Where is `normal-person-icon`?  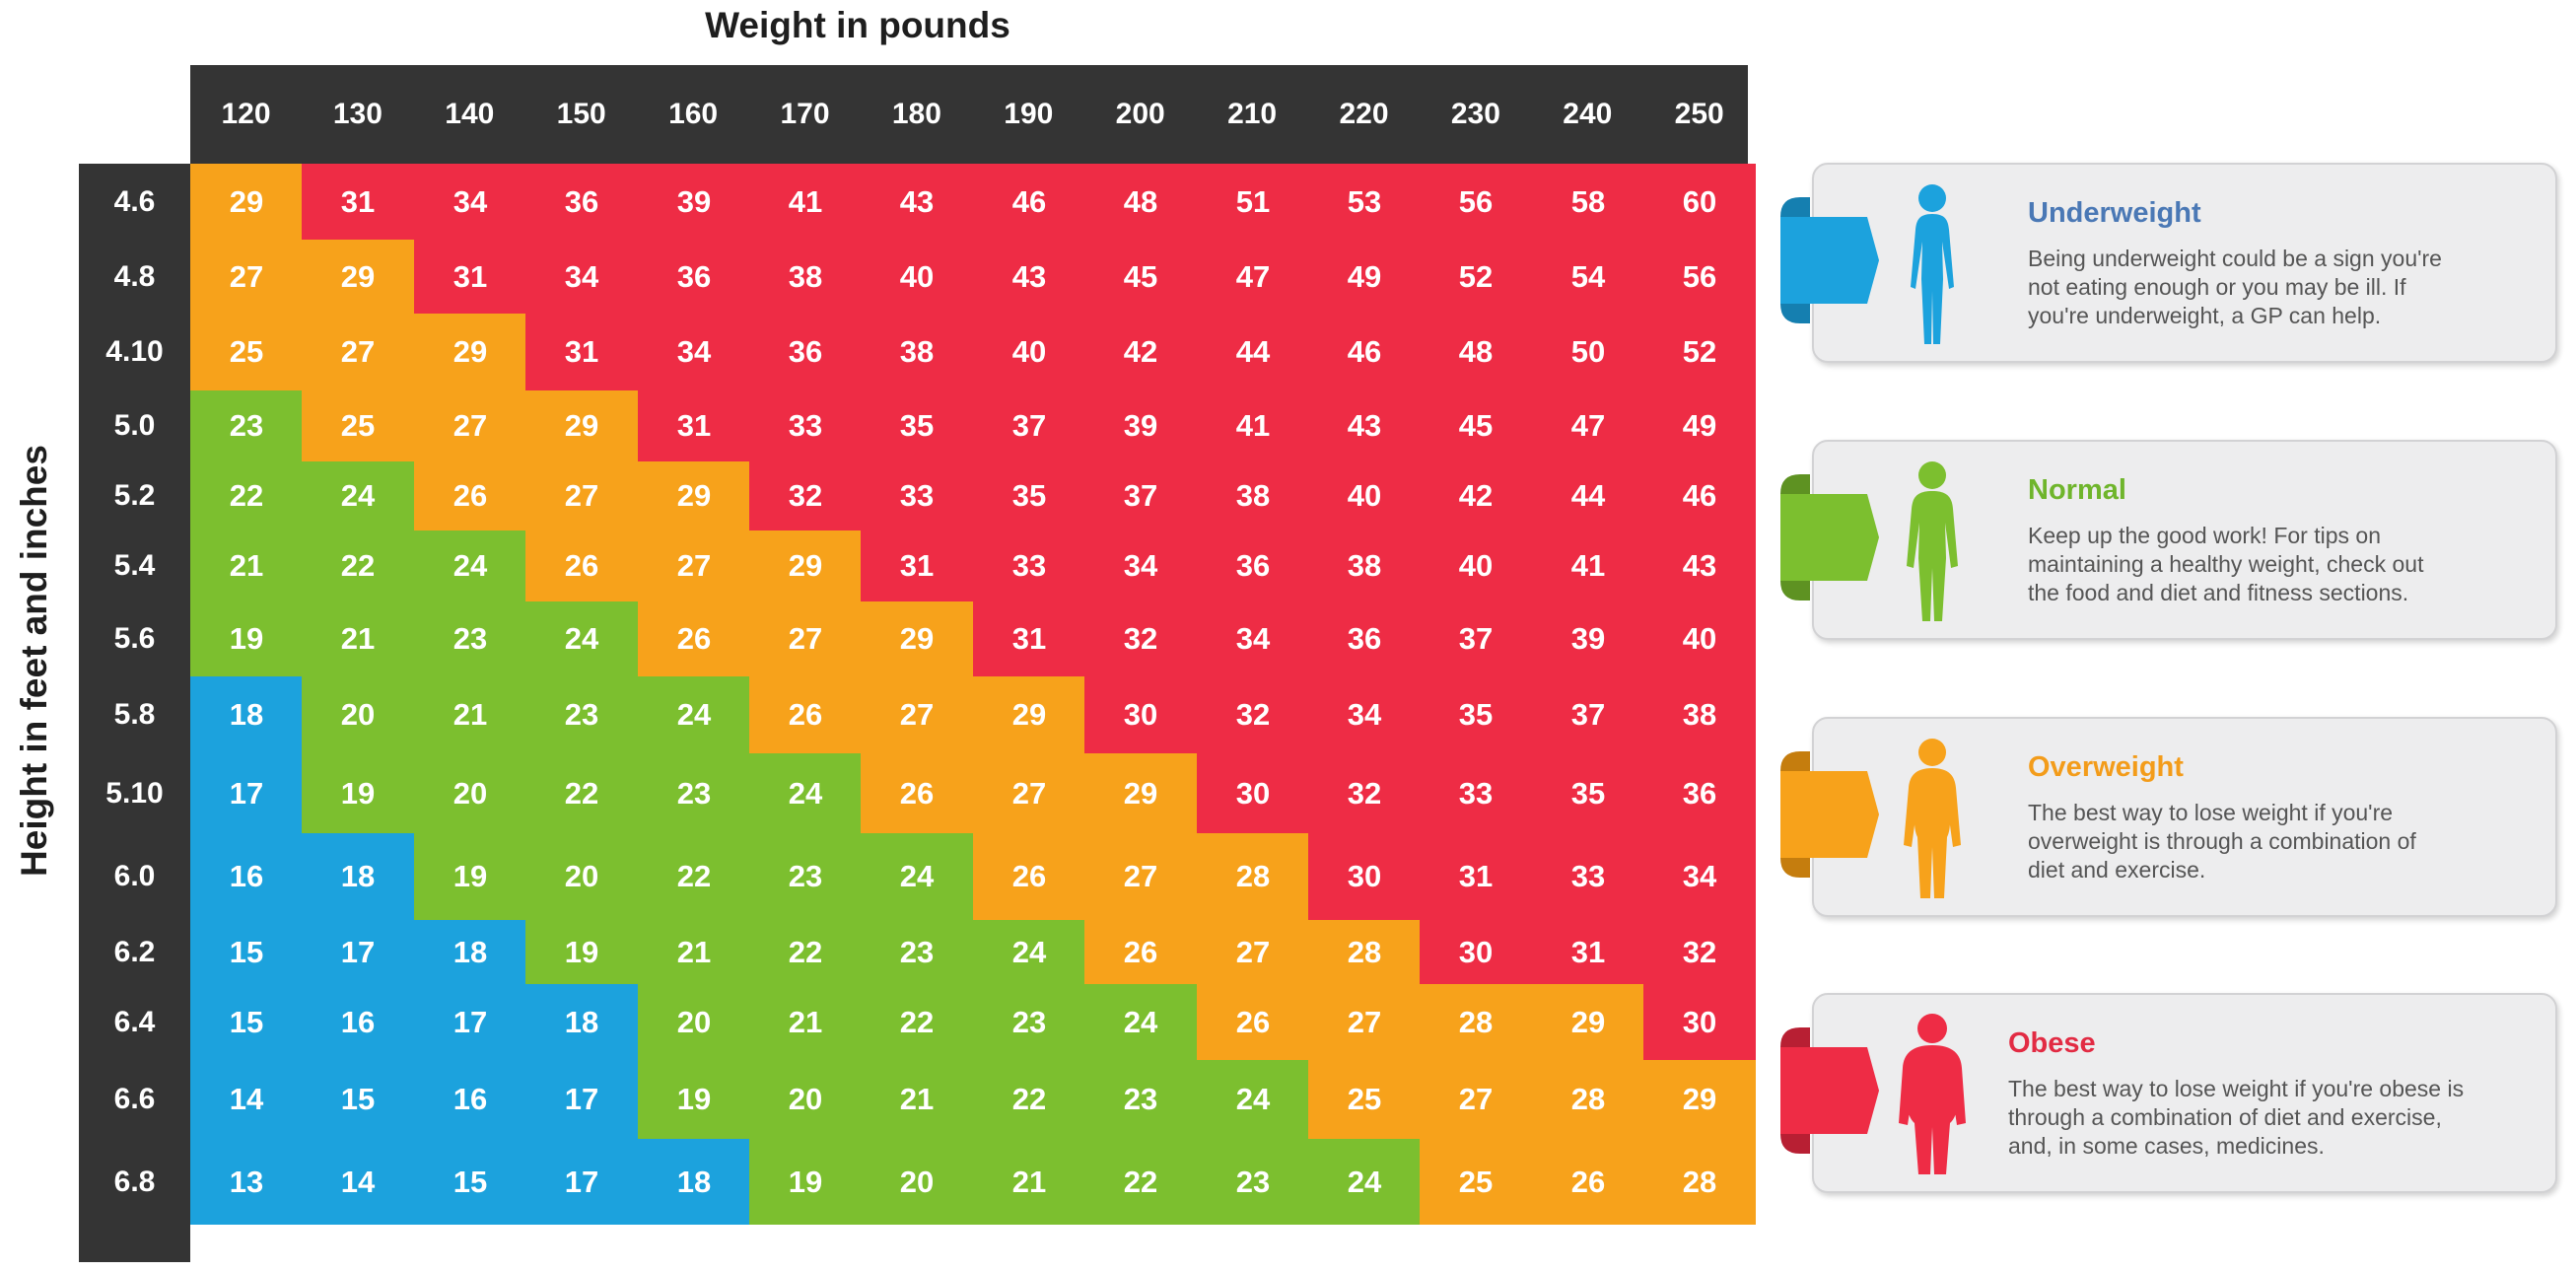
normal-person-icon is located at coordinates (1933, 541).